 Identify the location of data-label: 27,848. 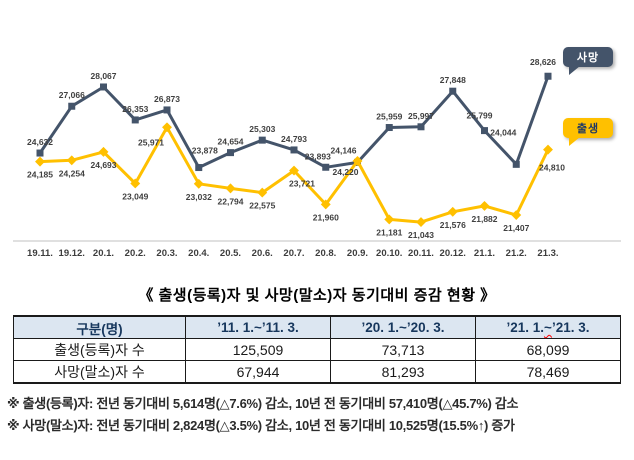
(453, 80).